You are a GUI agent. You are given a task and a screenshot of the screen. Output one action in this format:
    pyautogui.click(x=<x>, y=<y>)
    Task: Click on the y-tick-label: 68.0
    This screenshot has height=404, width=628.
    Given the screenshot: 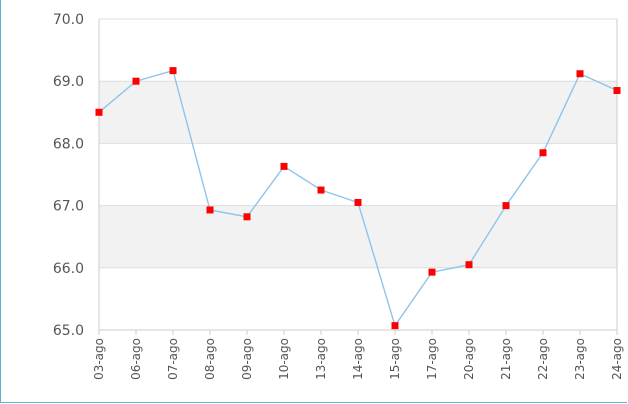 What is the action you would take?
    pyautogui.click(x=68, y=144)
    